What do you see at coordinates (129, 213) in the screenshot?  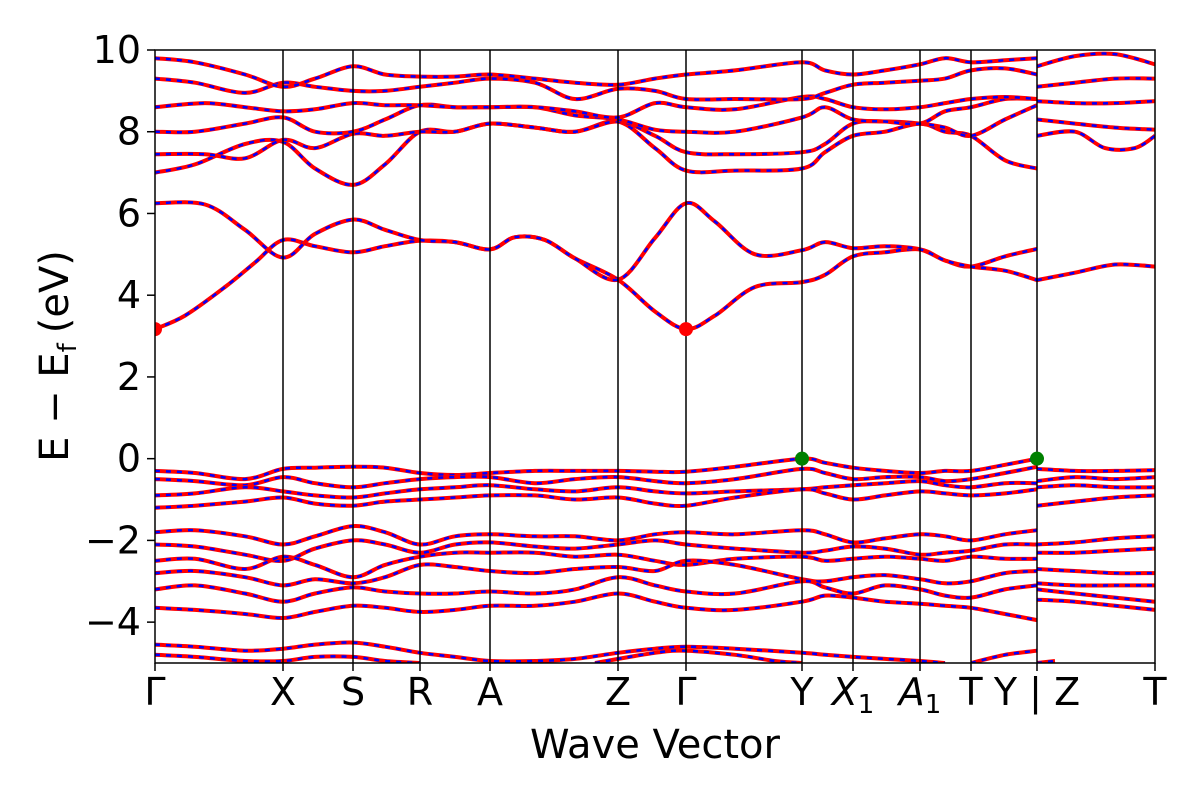 I see `y-tick-label: 6` at bounding box center [129, 213].